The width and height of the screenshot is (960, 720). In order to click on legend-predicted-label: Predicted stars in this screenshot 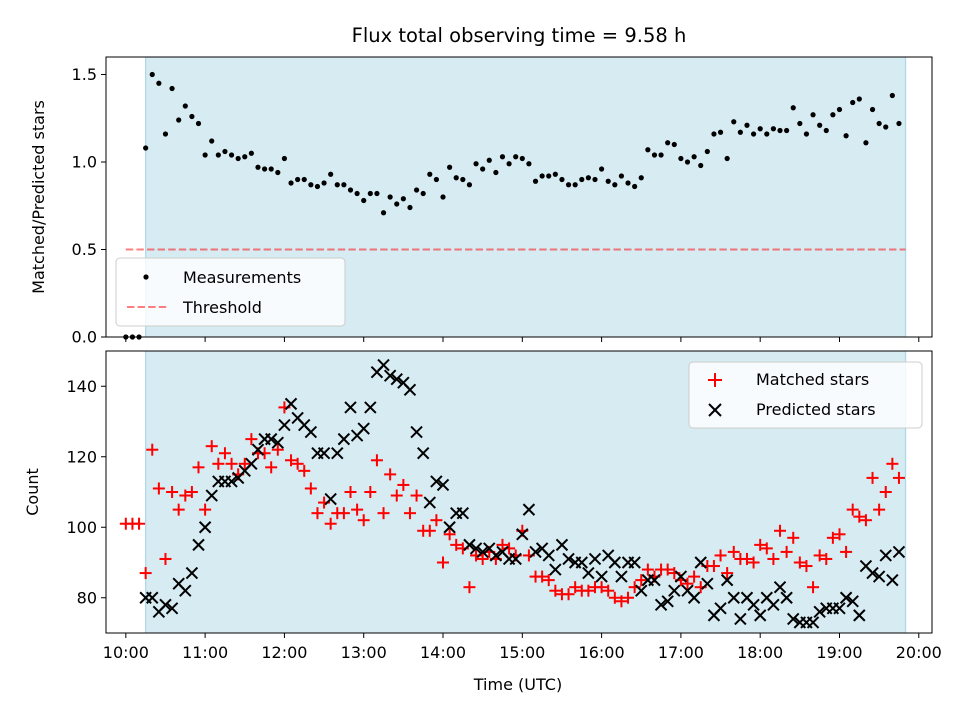, I will do `click(816, 409)`.